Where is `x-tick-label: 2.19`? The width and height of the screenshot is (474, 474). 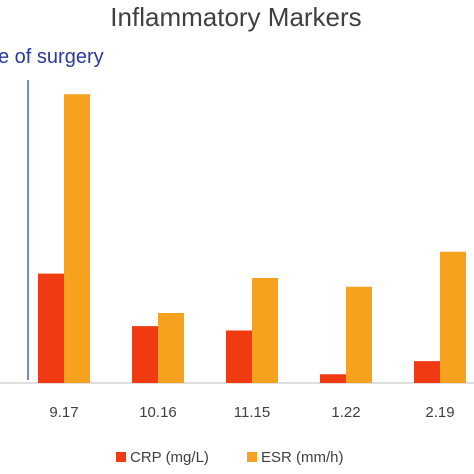 x-tick-label: 2.19 is located at coordinates (439, 412).